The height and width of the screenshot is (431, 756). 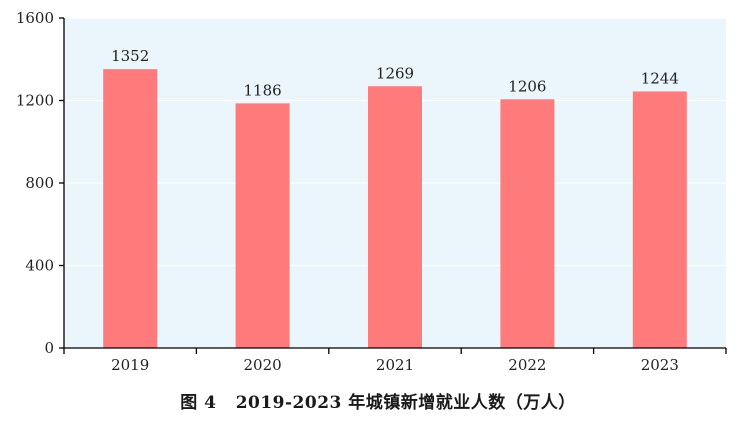 I want to click on x-tick-label-2020: 2020, so click(x=263, y=365).